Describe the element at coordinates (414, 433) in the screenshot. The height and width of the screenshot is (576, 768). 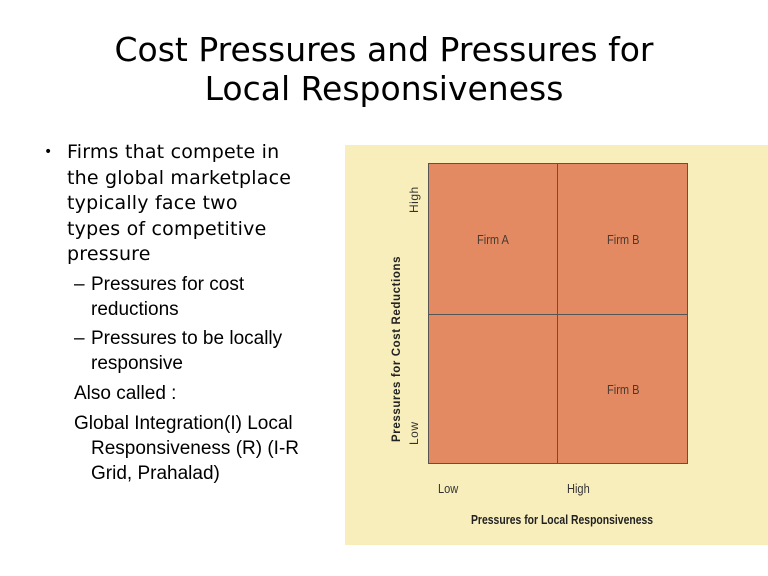
I see `y-tick-low: Low` at that location.